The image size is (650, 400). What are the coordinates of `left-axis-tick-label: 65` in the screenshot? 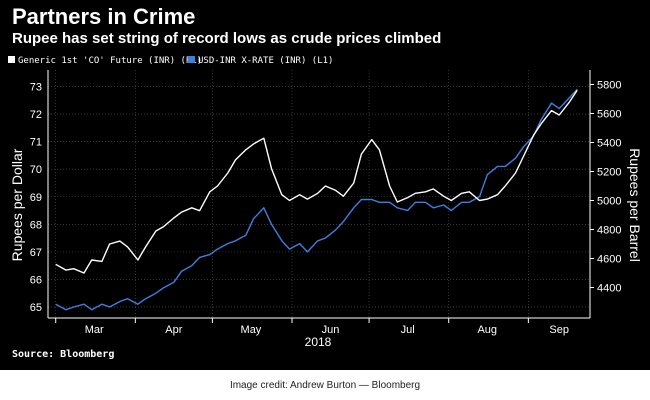 It's located at (36, 308).